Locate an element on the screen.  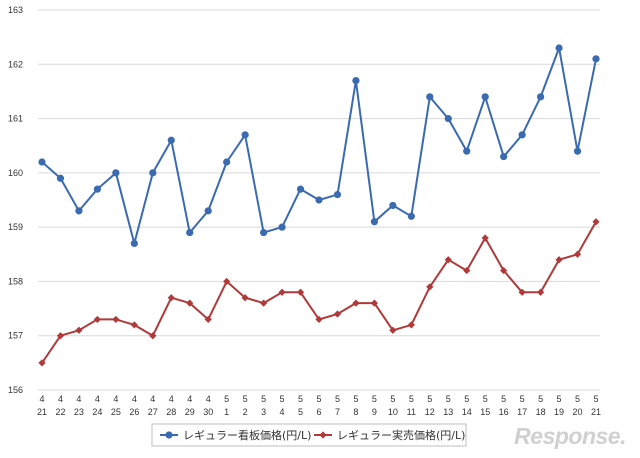
x-tick-day-label: 11 is located at coordinates (411, 412).